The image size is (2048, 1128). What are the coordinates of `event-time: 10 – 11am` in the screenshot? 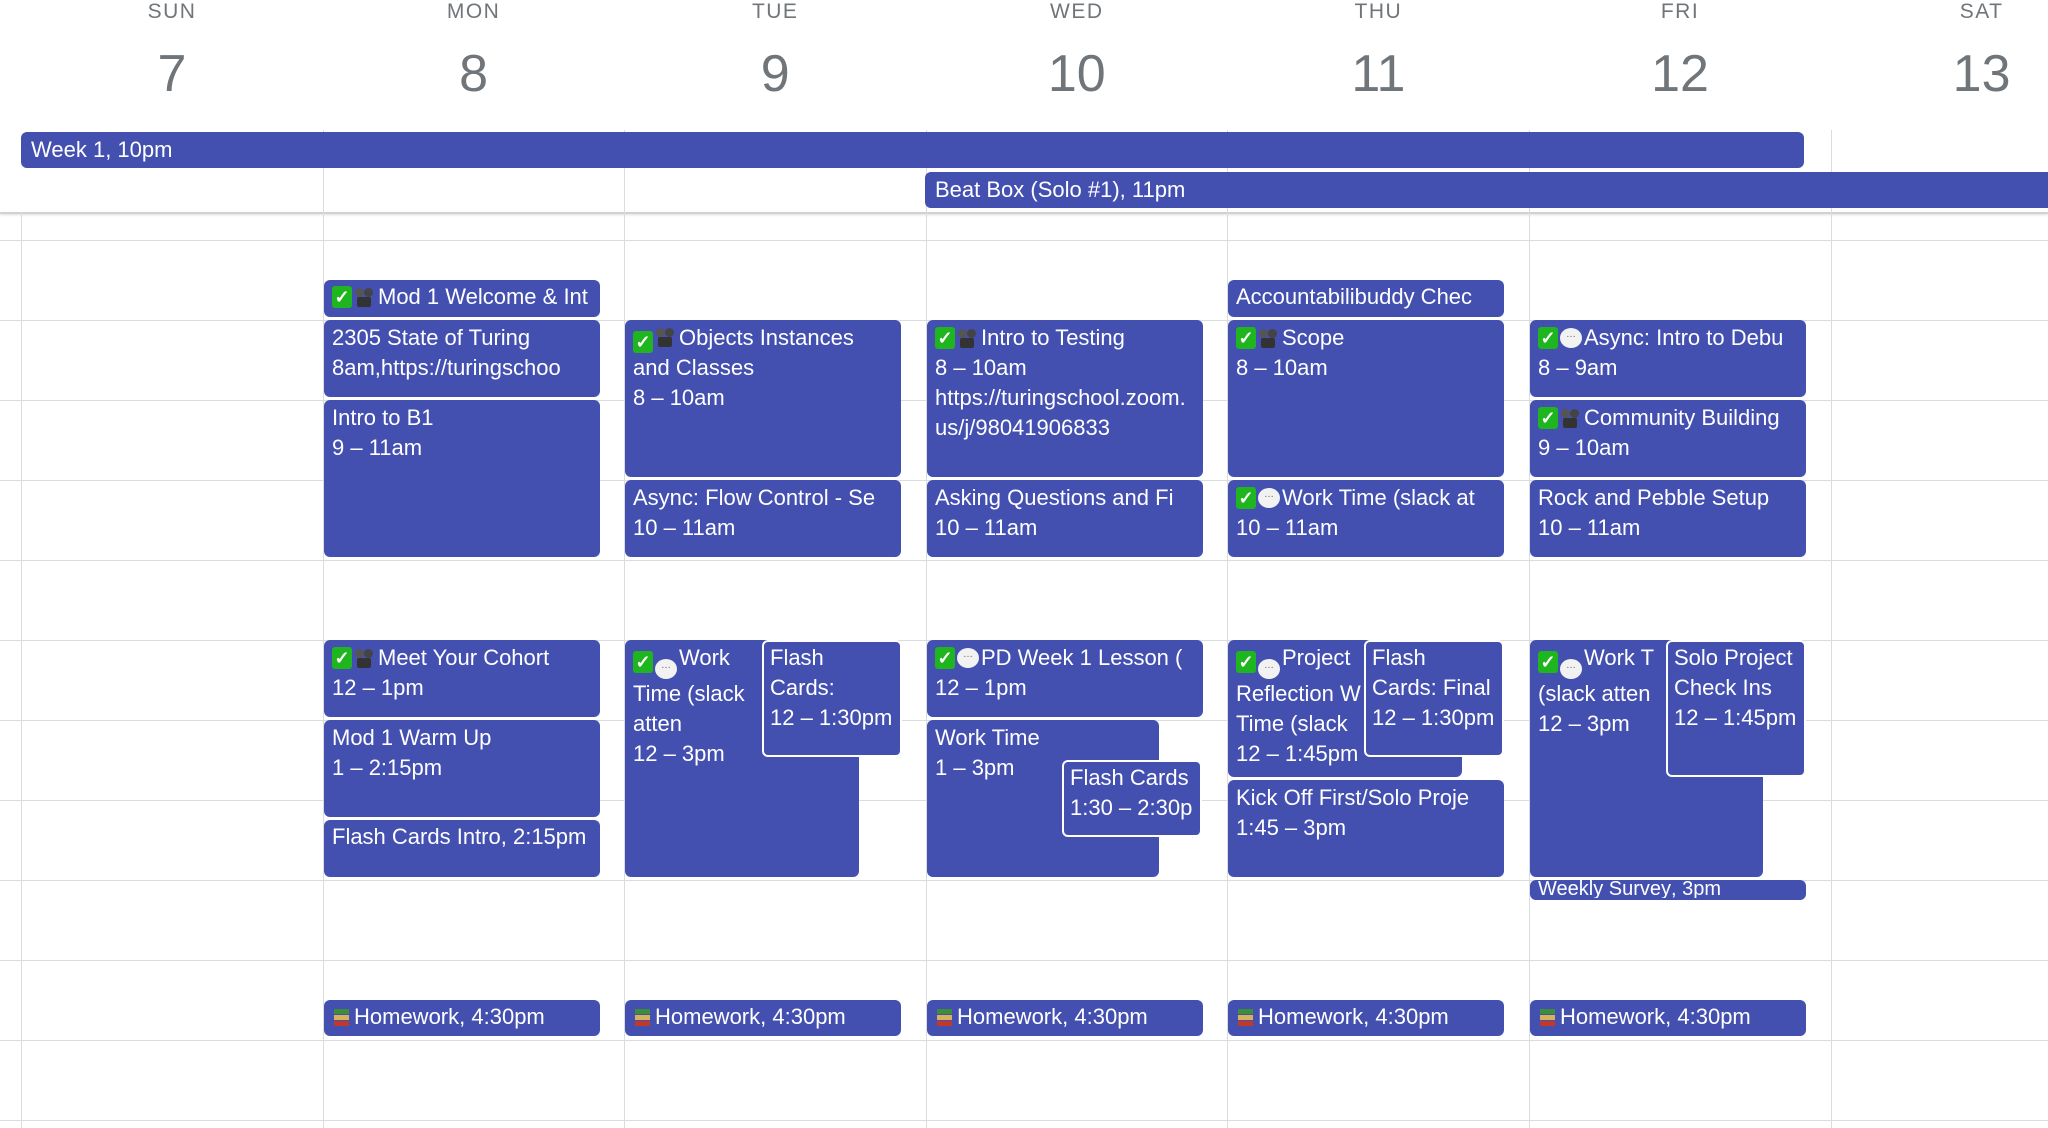 It's located at (684, 527).